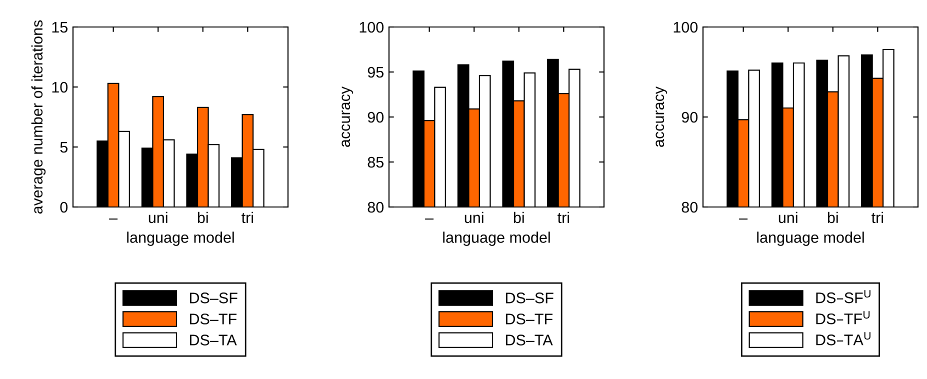 This screenshot has height=379, width=927. What do you see at coordinates (64, 207) in the screenshot?
I see `y-tick-label: 0` at bounding box center [64, 207].